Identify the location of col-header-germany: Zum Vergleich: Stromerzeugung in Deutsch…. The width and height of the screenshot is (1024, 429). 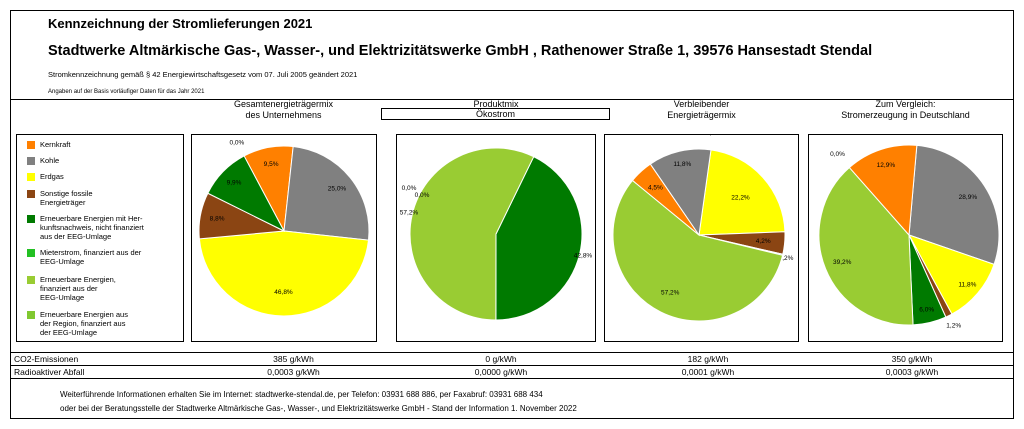
(905, 110).